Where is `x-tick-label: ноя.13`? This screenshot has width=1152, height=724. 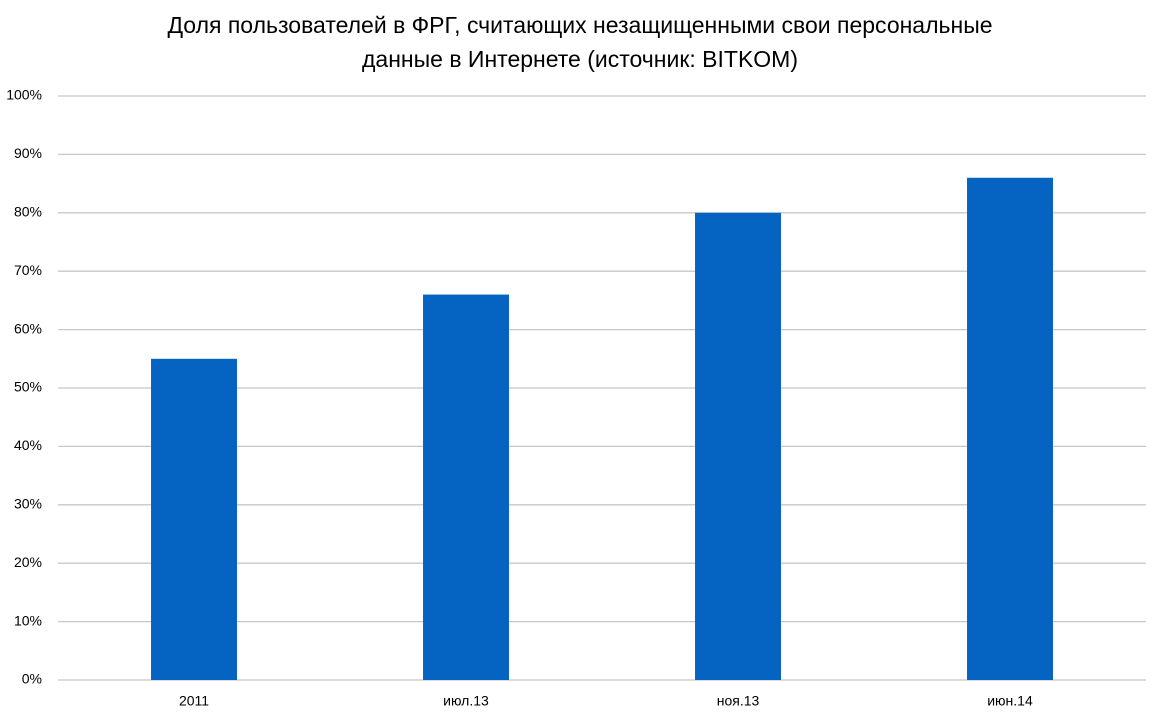 x-tick-label: ноя.13 is located at coordinates (738, 701).